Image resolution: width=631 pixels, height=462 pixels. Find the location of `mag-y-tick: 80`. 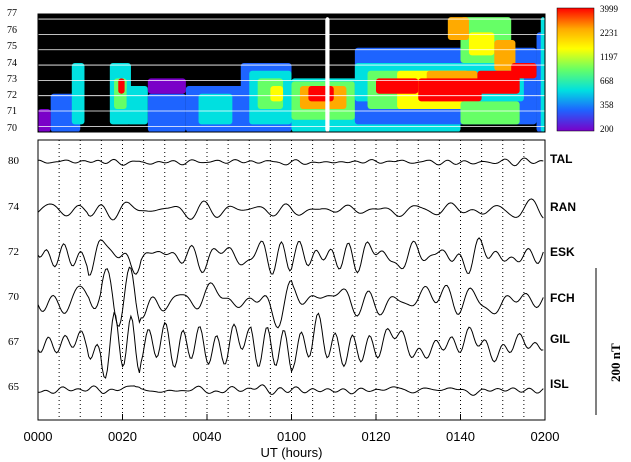

mag-y-tick: 80 is located at coordinates (14, 161).